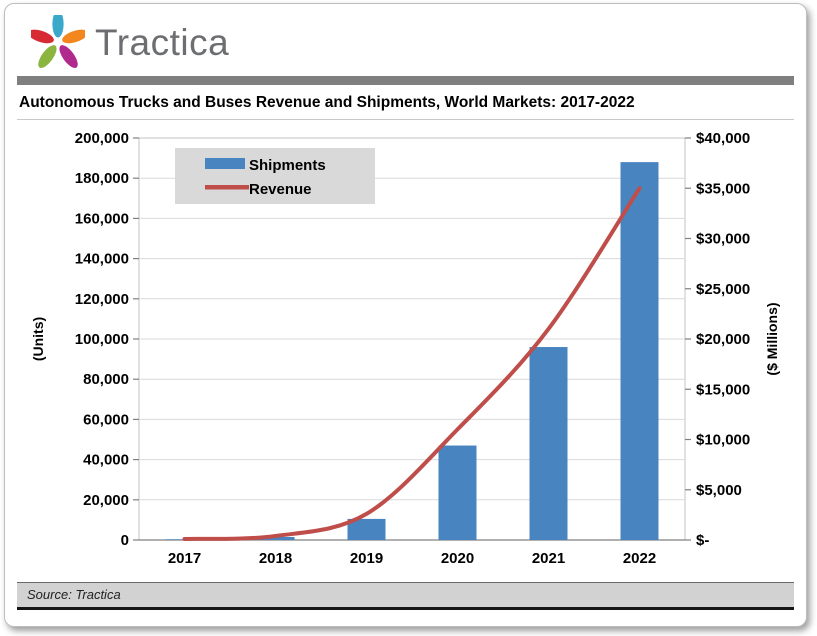 This screenshot has width=817, height=636. I want to click on bar-2022, so click(639, 351).